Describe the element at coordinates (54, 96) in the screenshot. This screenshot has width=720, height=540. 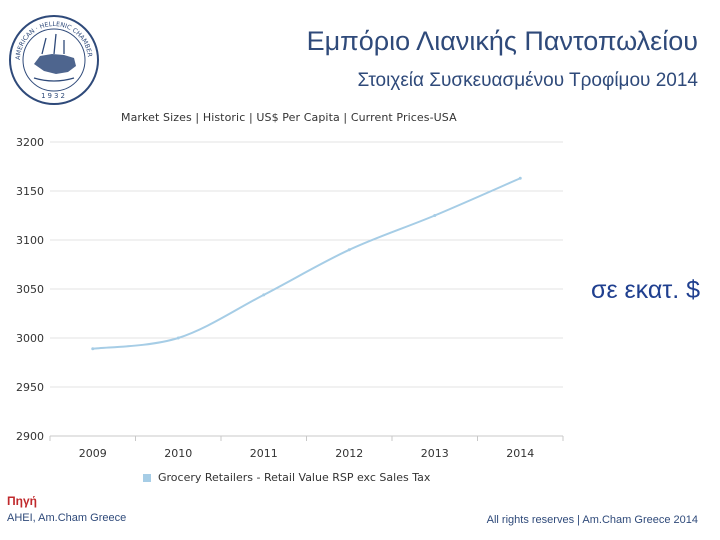
I see `logo-year: 1932` at that location.